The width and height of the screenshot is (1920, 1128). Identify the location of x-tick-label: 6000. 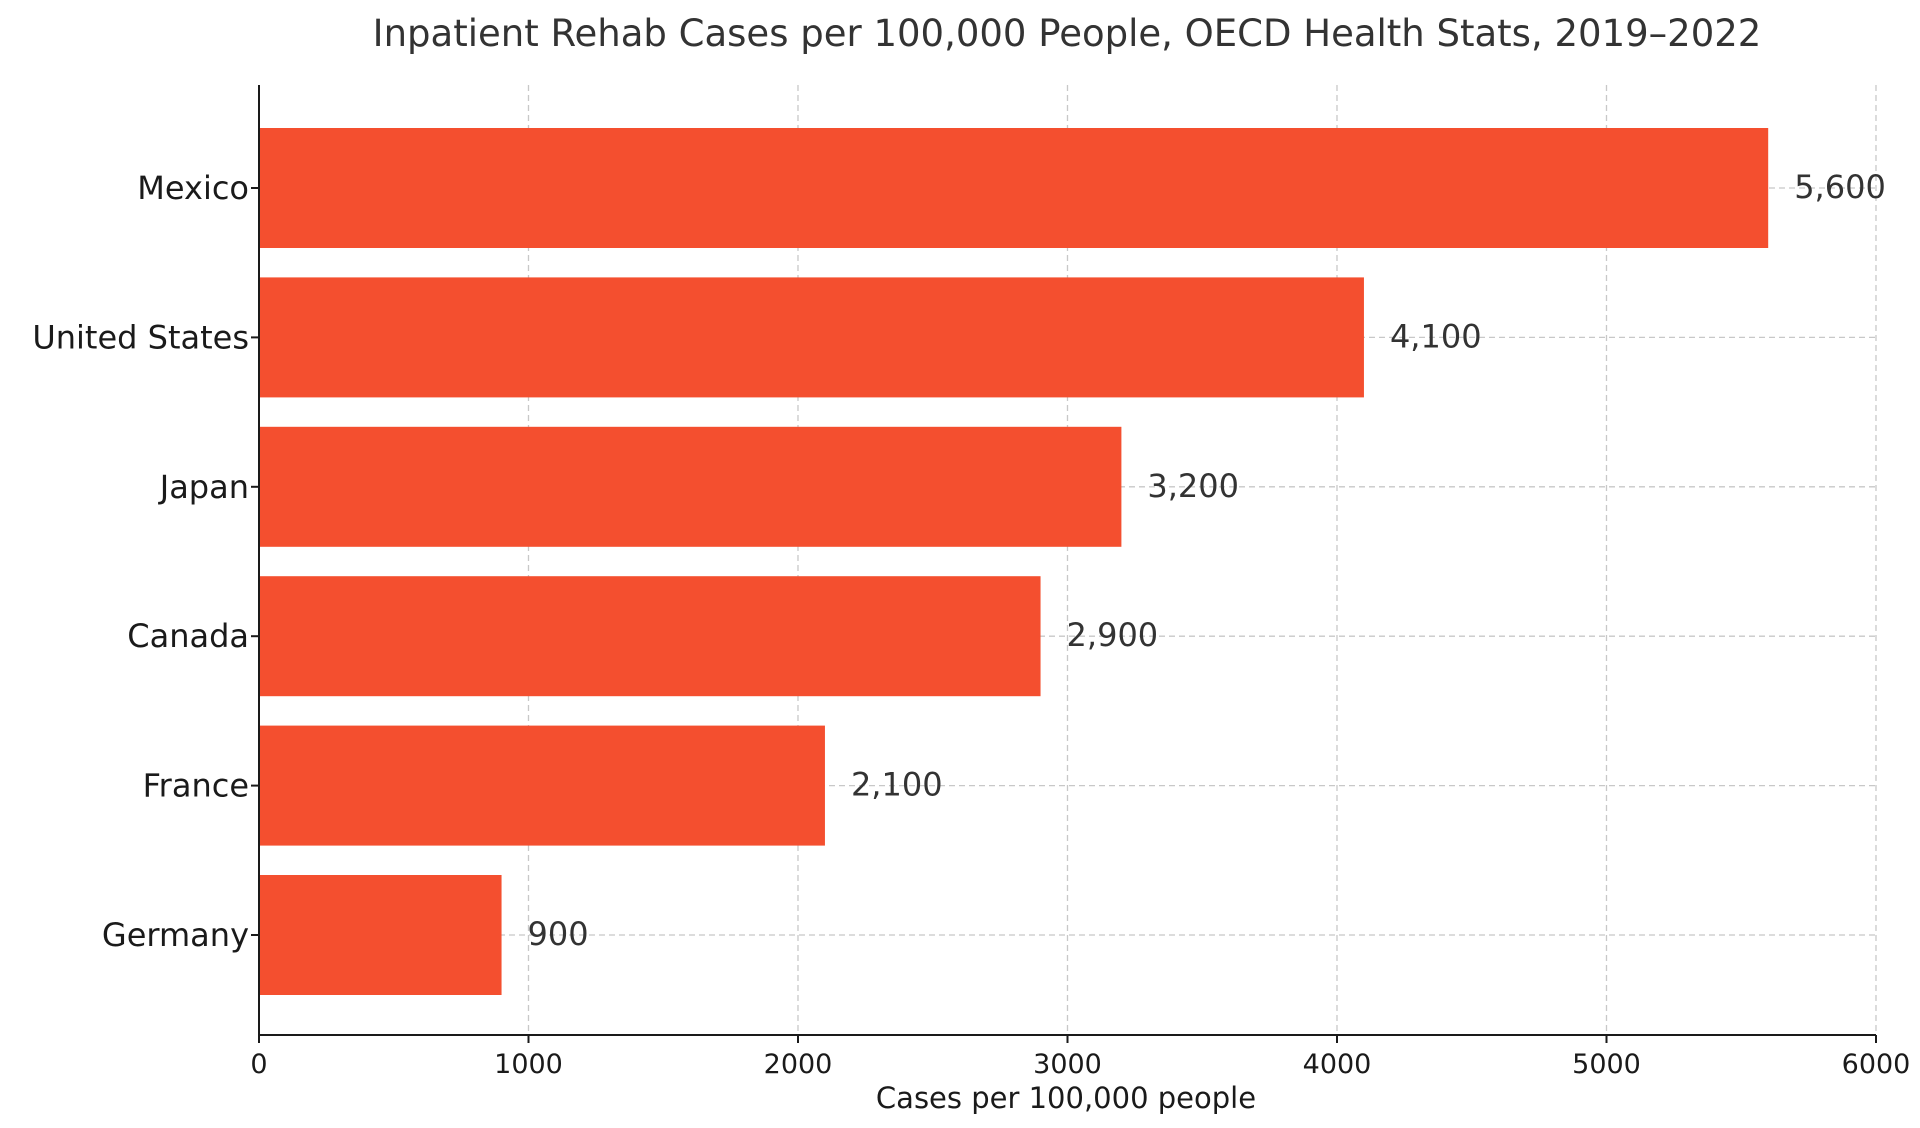
(1876, 1064).